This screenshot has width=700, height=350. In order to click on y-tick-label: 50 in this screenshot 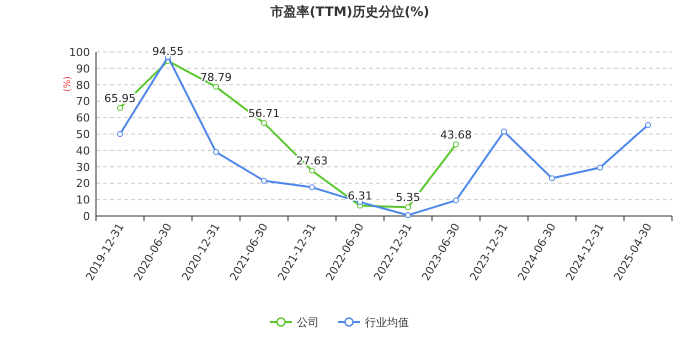, I will do `click(83, 134)`.